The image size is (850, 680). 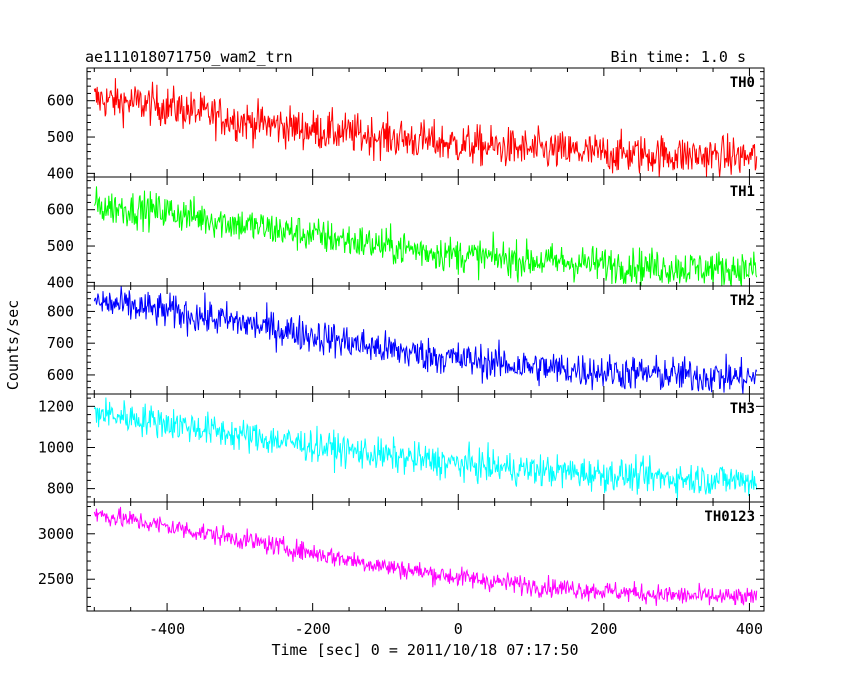 What do you see at coordinates (424, 650) in the screenshot?
I see `x-axis-label: Time [sec] 0 = 2011/10/18 07:17:50` at bounding box center [424, 650].